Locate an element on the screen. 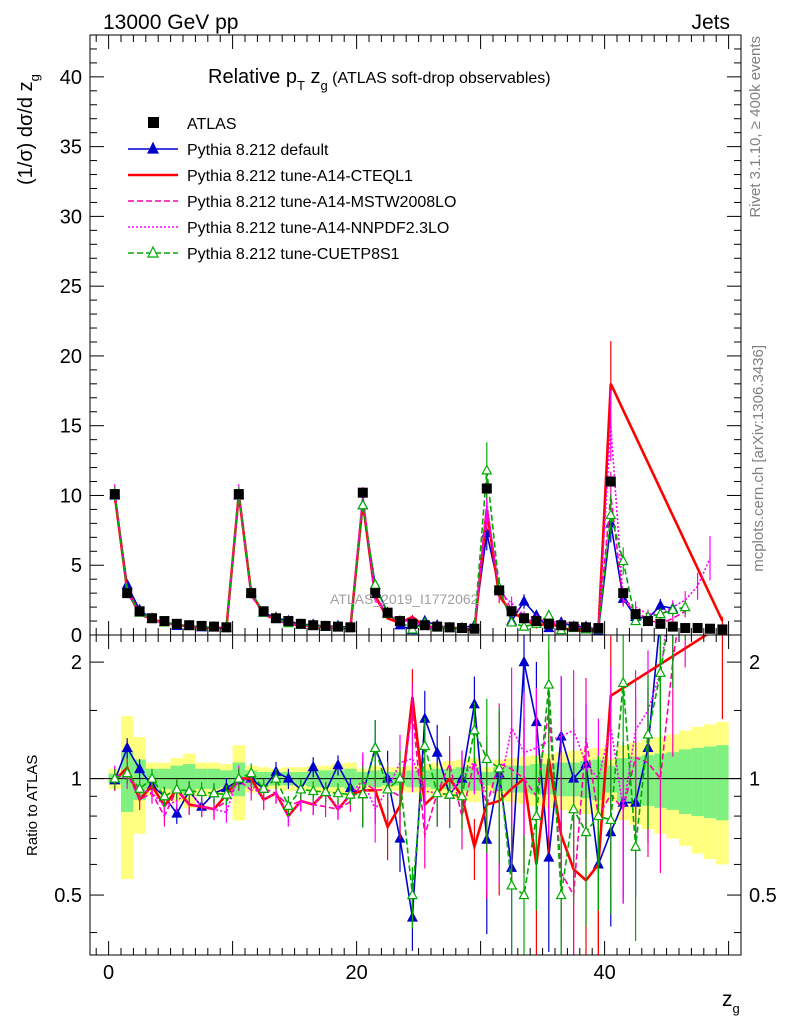 The width and height of the screenshot is (786, 1024). legend-label: ATLAS is located at coordinates (212, 124).